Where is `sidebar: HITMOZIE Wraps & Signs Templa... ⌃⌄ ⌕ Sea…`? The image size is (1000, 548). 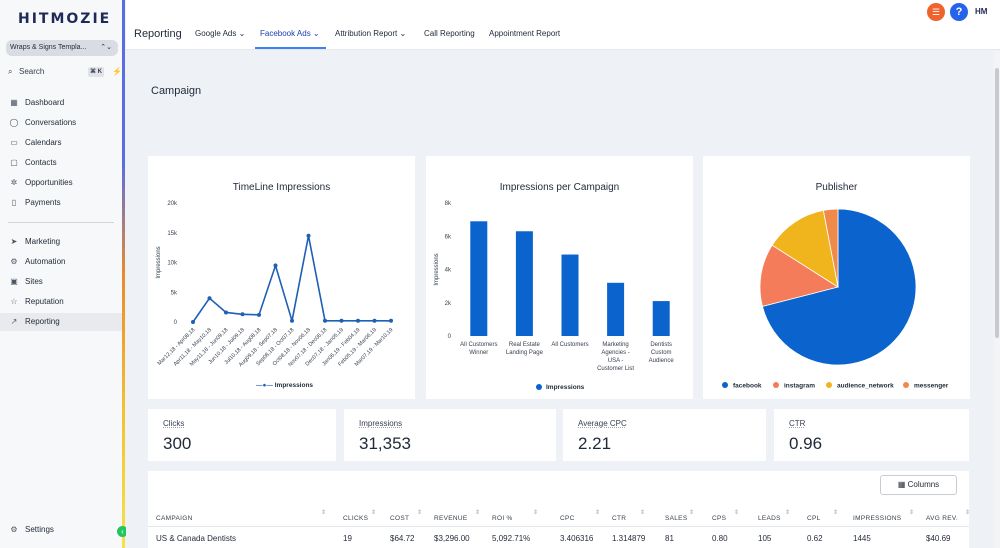 sidebar: HITMOZIE Wraps & Signs Templa... ⌃⌄ ⌕ Sea… is located at coordinates (61, 274).